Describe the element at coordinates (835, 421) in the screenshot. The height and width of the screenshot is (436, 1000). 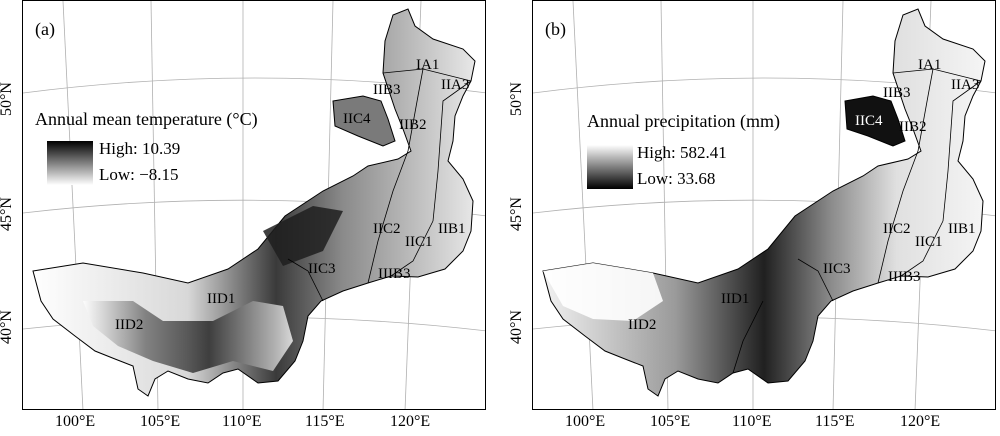
I see `lon-label-115-b: 115°E` at that location.